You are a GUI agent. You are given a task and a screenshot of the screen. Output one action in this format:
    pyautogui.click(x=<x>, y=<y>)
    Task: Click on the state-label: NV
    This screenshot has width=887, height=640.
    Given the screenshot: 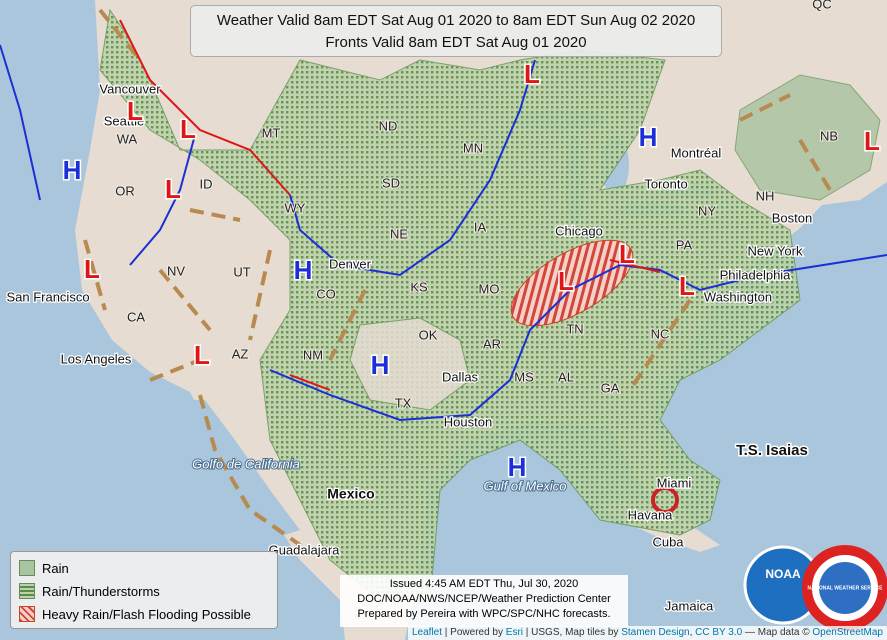 What is the action you would take?
    pyautogui.click(x=176, y=270)
    